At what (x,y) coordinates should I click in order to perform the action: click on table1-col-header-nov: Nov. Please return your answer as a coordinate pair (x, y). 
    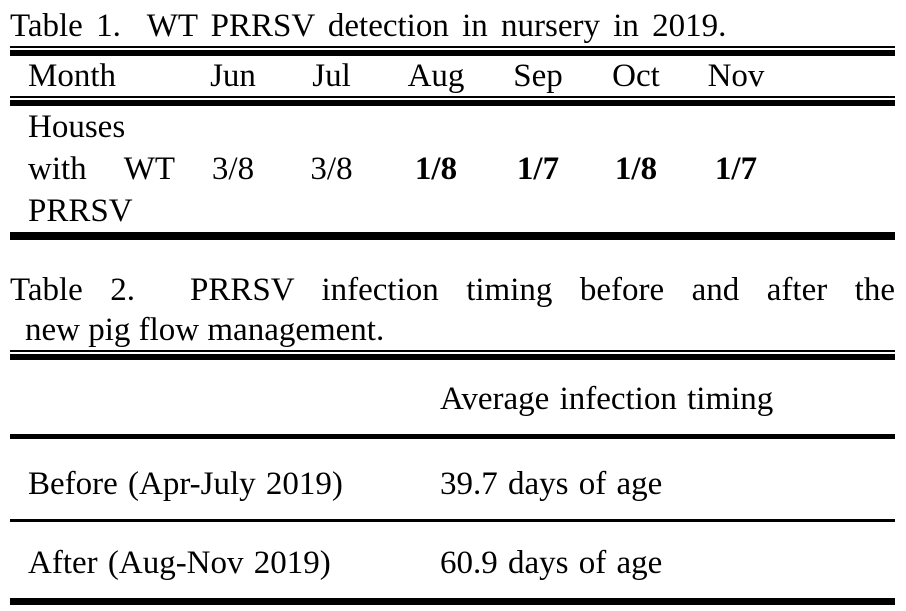
    Looking at the image, I should click on (736, 75).